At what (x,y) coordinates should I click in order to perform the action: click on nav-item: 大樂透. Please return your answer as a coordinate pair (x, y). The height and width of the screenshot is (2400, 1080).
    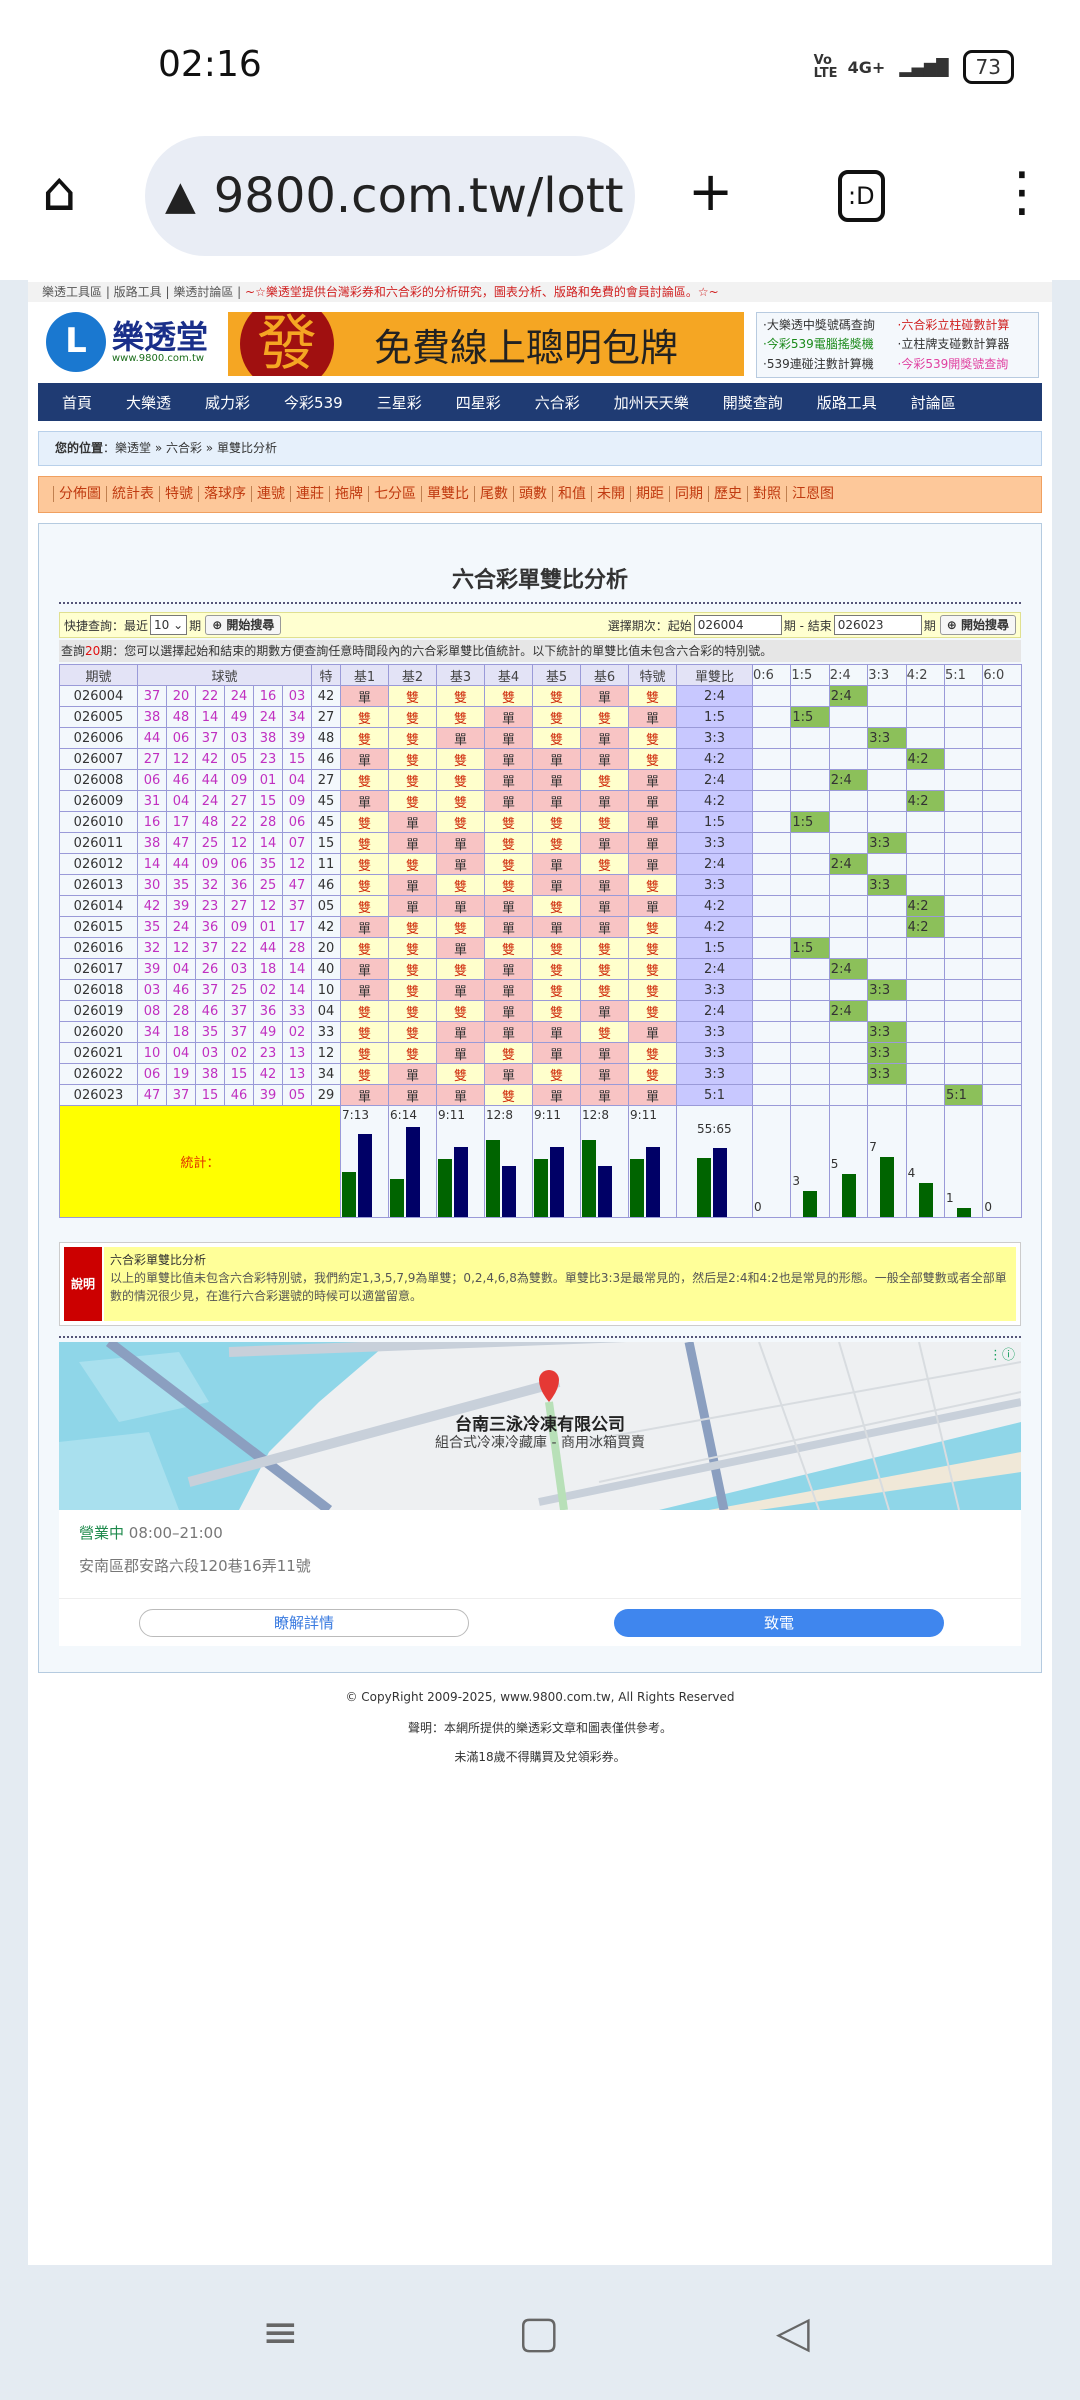
    Looking at the image, I should click on (149, 402).